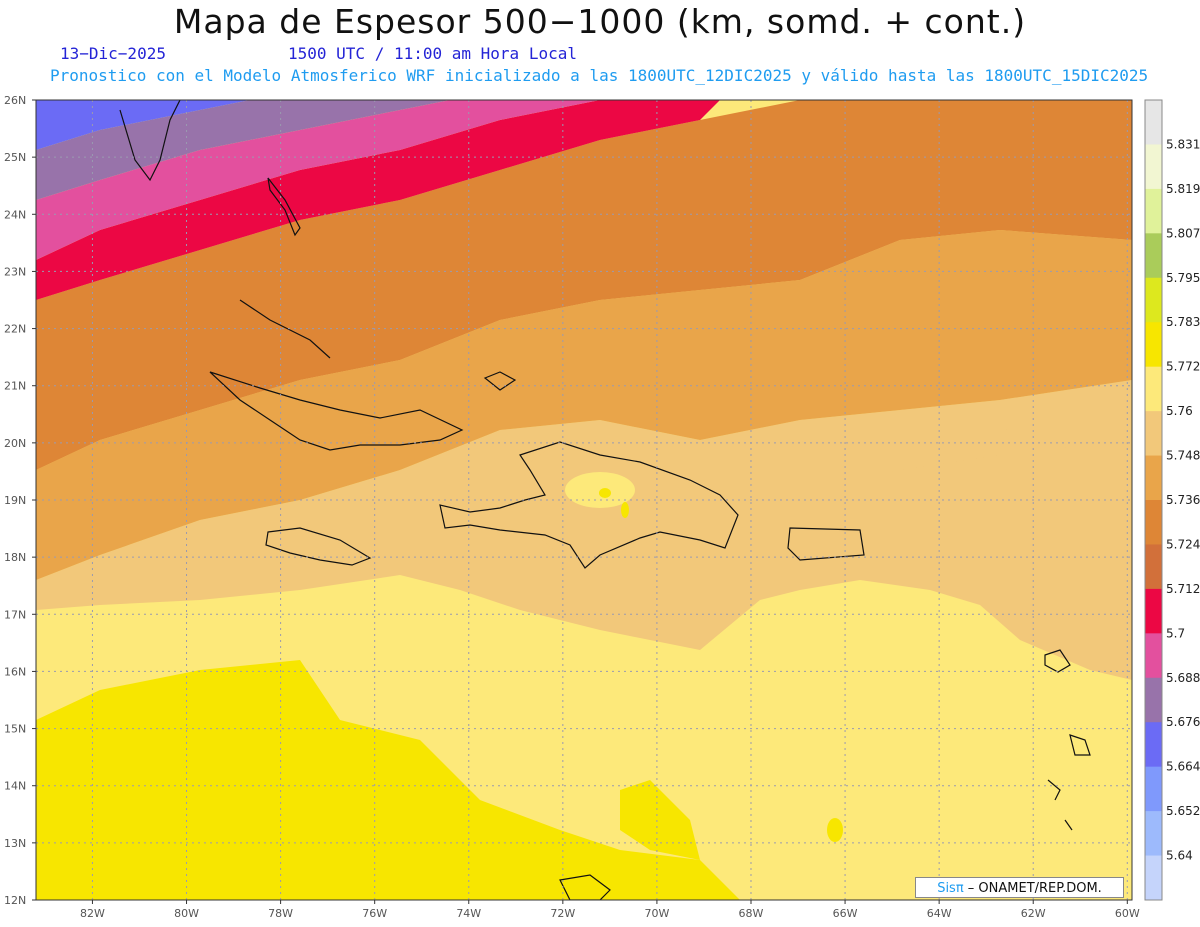 This screenshot has width=1200, height=927. I want to click on colorbar-label: 5.724, so click(1183, 544).